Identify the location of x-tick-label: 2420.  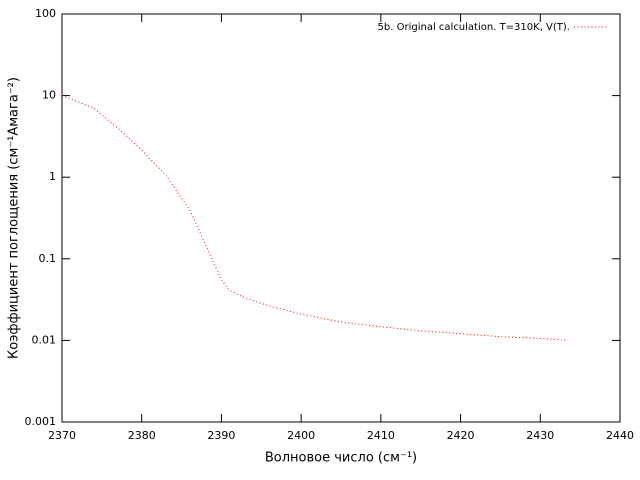
(461, 435).